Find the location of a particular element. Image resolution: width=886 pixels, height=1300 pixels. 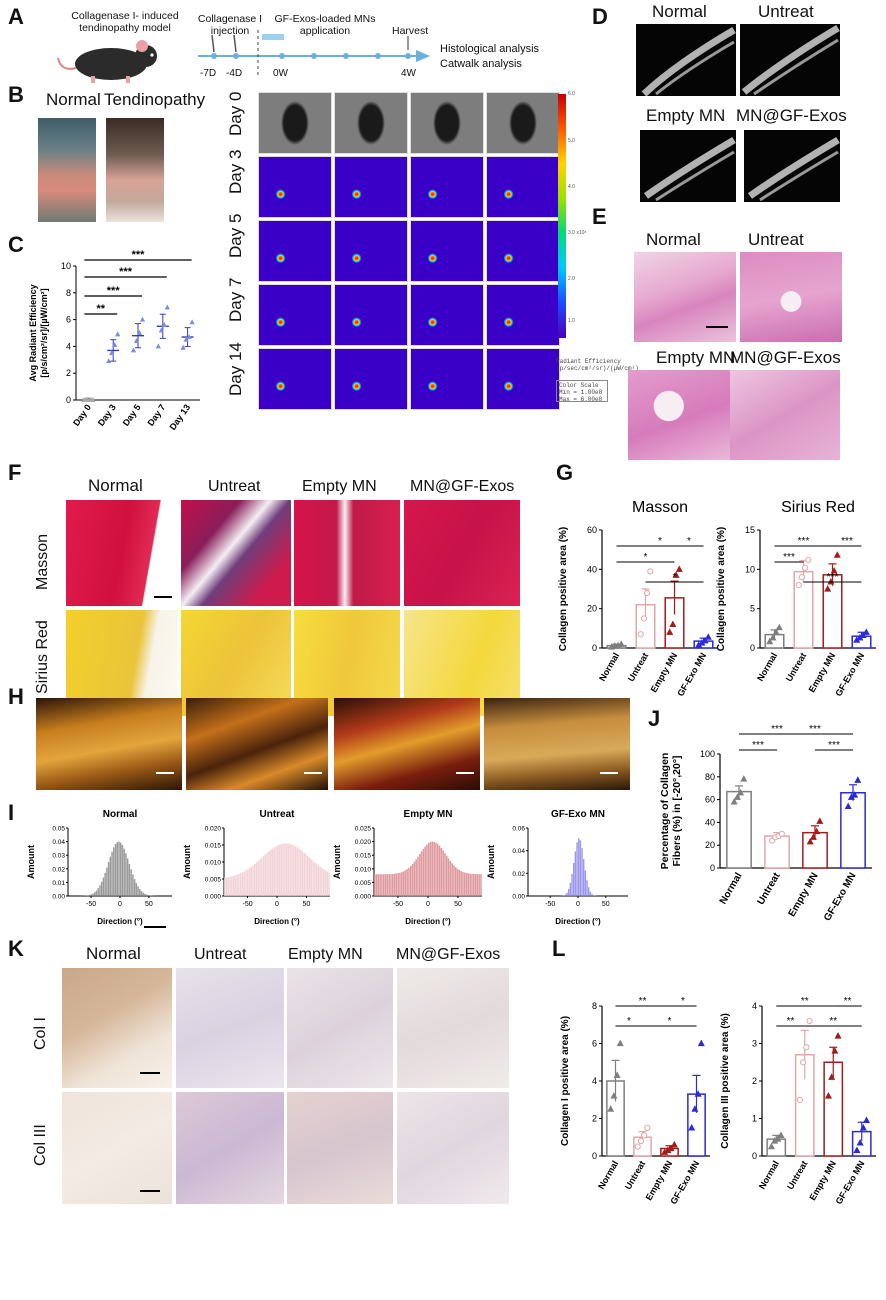

sig-label: * is located at coordinates (646, 557).